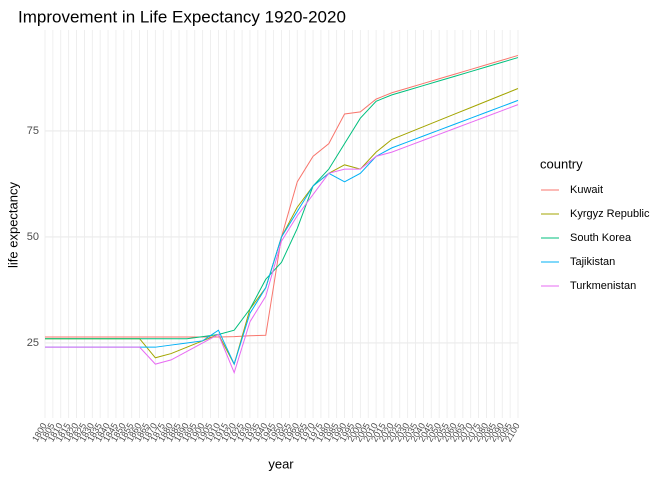 The width and height of the screenshot is (672, 485). What do you see at coordinates (592, 262) in the screenshot?
I see `legend-label: Tajikistan` at bounding box center [592, 262].